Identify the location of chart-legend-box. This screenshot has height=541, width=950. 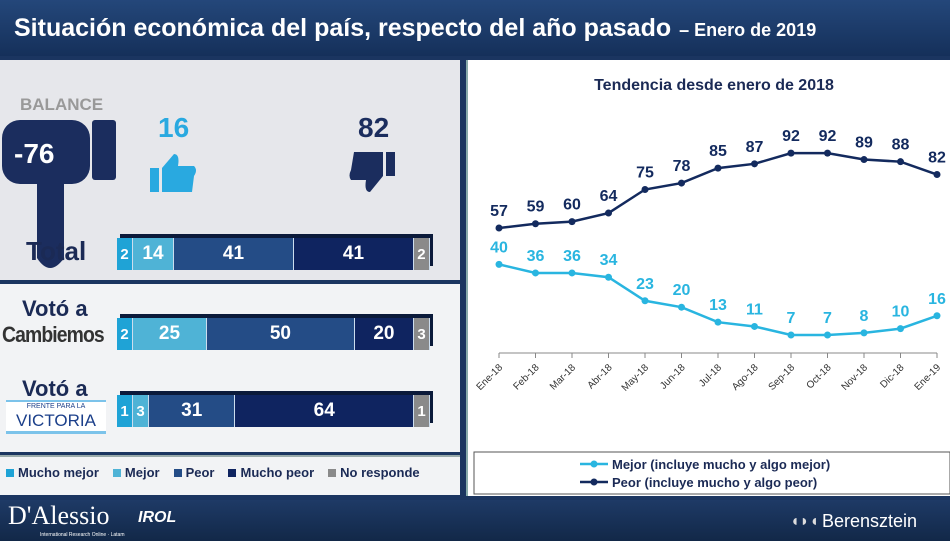
(711, 473).